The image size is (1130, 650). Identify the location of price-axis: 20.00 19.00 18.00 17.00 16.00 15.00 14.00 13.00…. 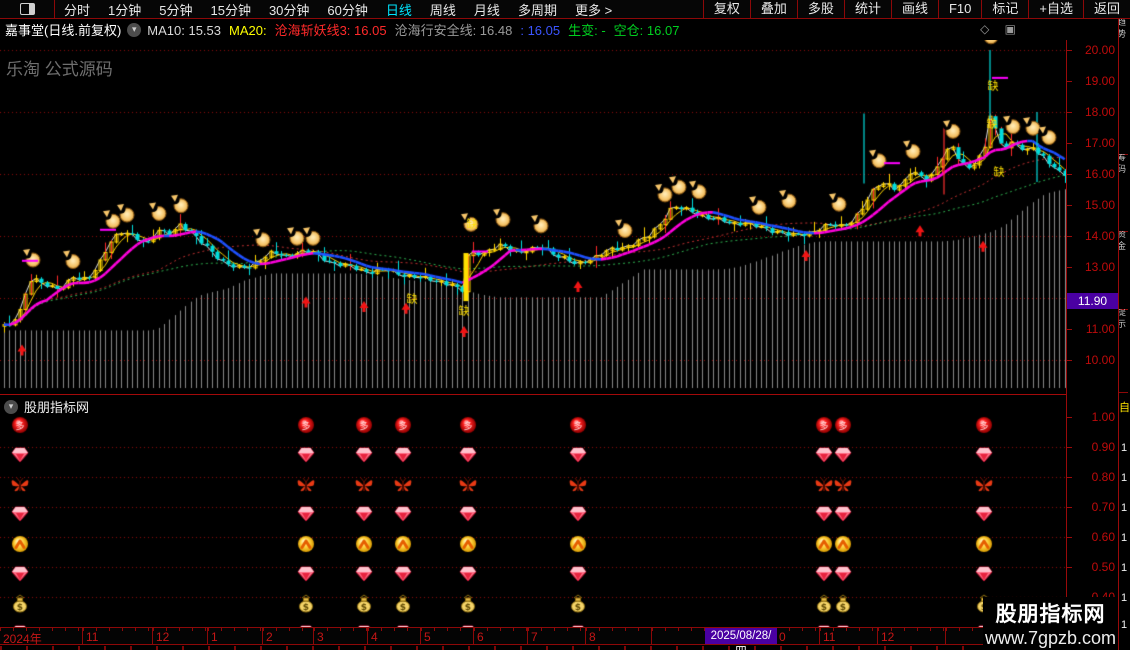
(1092, 342).